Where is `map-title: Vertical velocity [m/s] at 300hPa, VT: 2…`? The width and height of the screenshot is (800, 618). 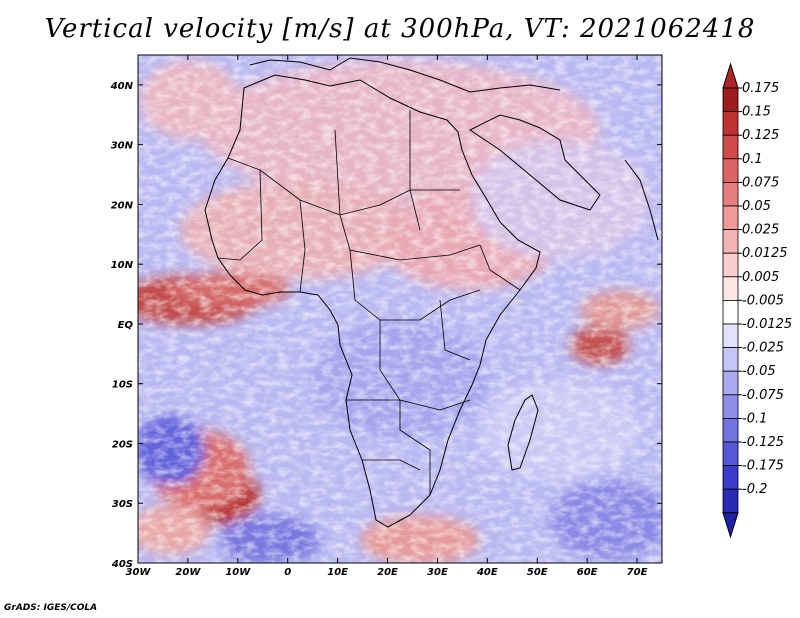 map-title: Vertical velocity [m/s] at 300hPa, VT: 2… is located at coordinates (400, 29).